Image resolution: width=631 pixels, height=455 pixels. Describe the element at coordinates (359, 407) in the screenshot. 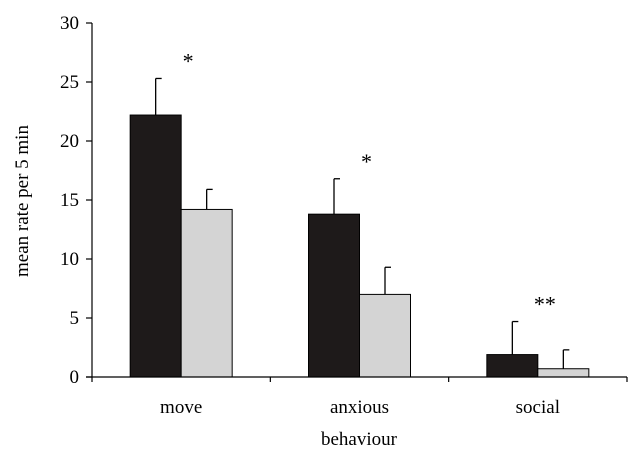

I see `x-tick-label-anxious: anxious` at that location.